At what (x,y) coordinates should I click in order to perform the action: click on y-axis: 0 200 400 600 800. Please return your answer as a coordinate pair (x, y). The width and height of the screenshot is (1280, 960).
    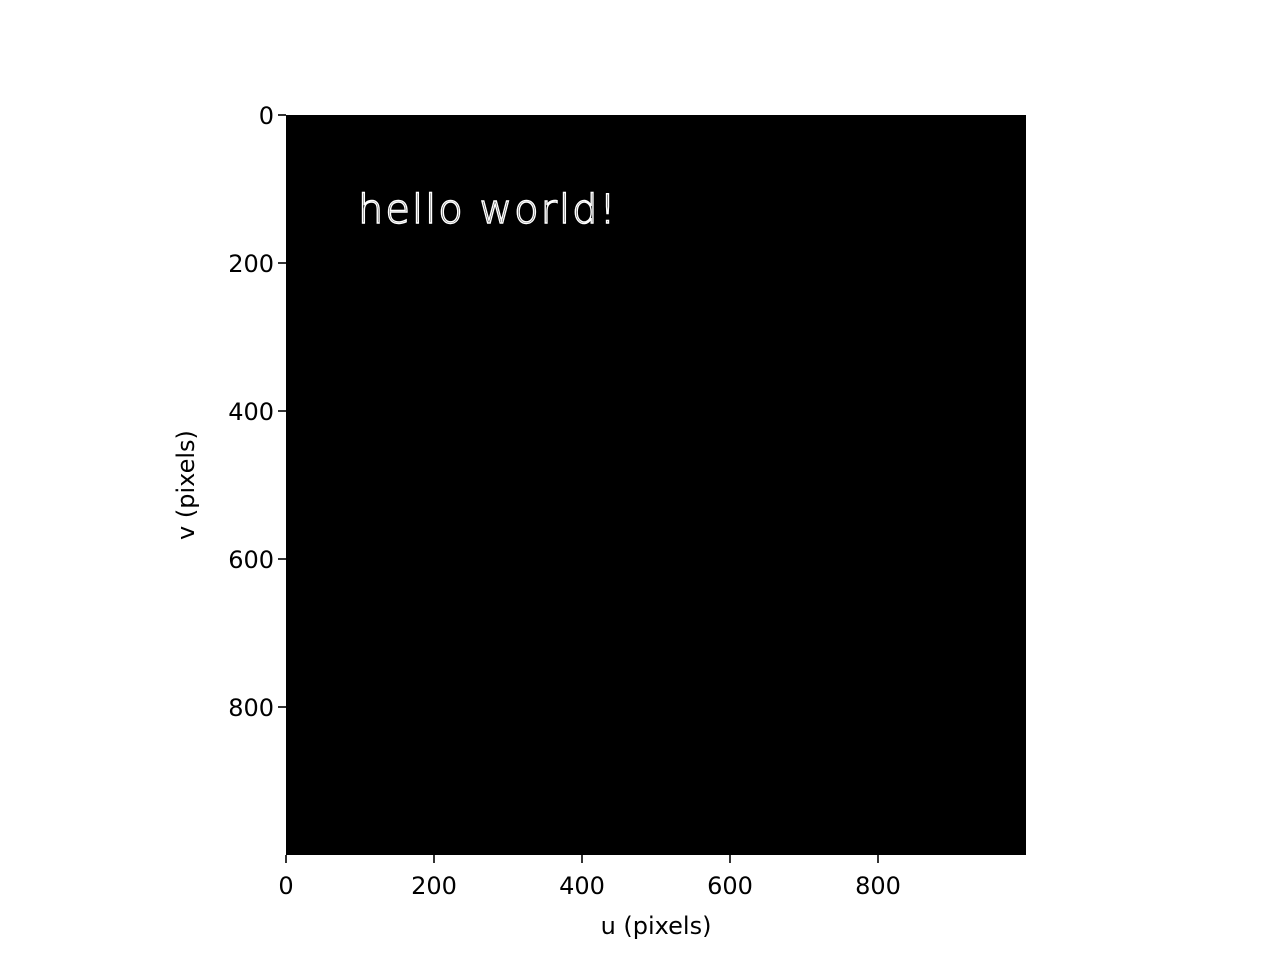
    Looking at the image, I should click on (257, 412).